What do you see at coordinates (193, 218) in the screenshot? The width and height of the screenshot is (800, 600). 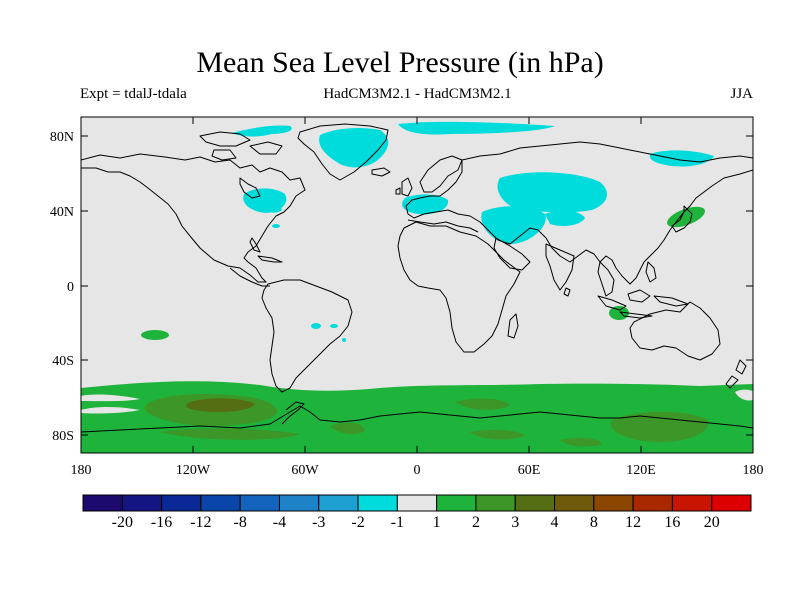 I see `coast-north-america` at bounding box center [193, 218].